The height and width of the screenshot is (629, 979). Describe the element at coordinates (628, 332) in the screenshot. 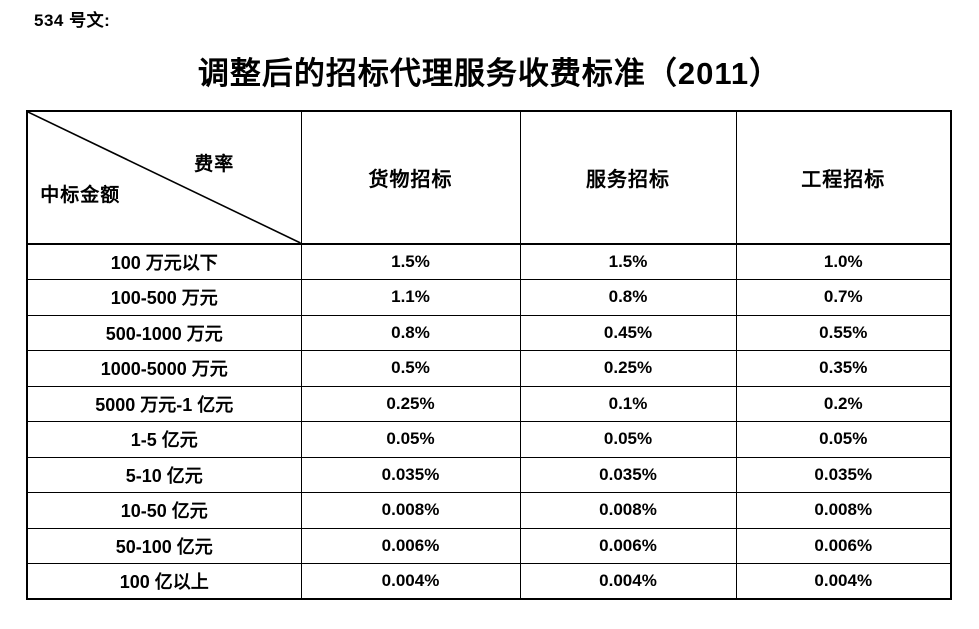

I see `rate-cell: 0.45%` at that location.